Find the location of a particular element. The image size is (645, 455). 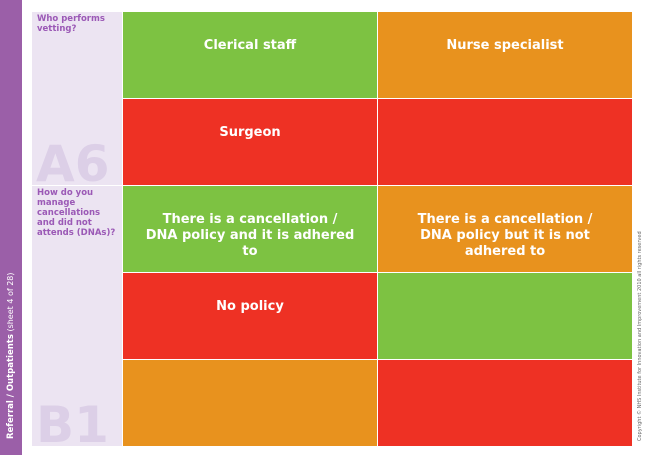

answer-cell: Clerical staff is located at coordinates (250, 55).